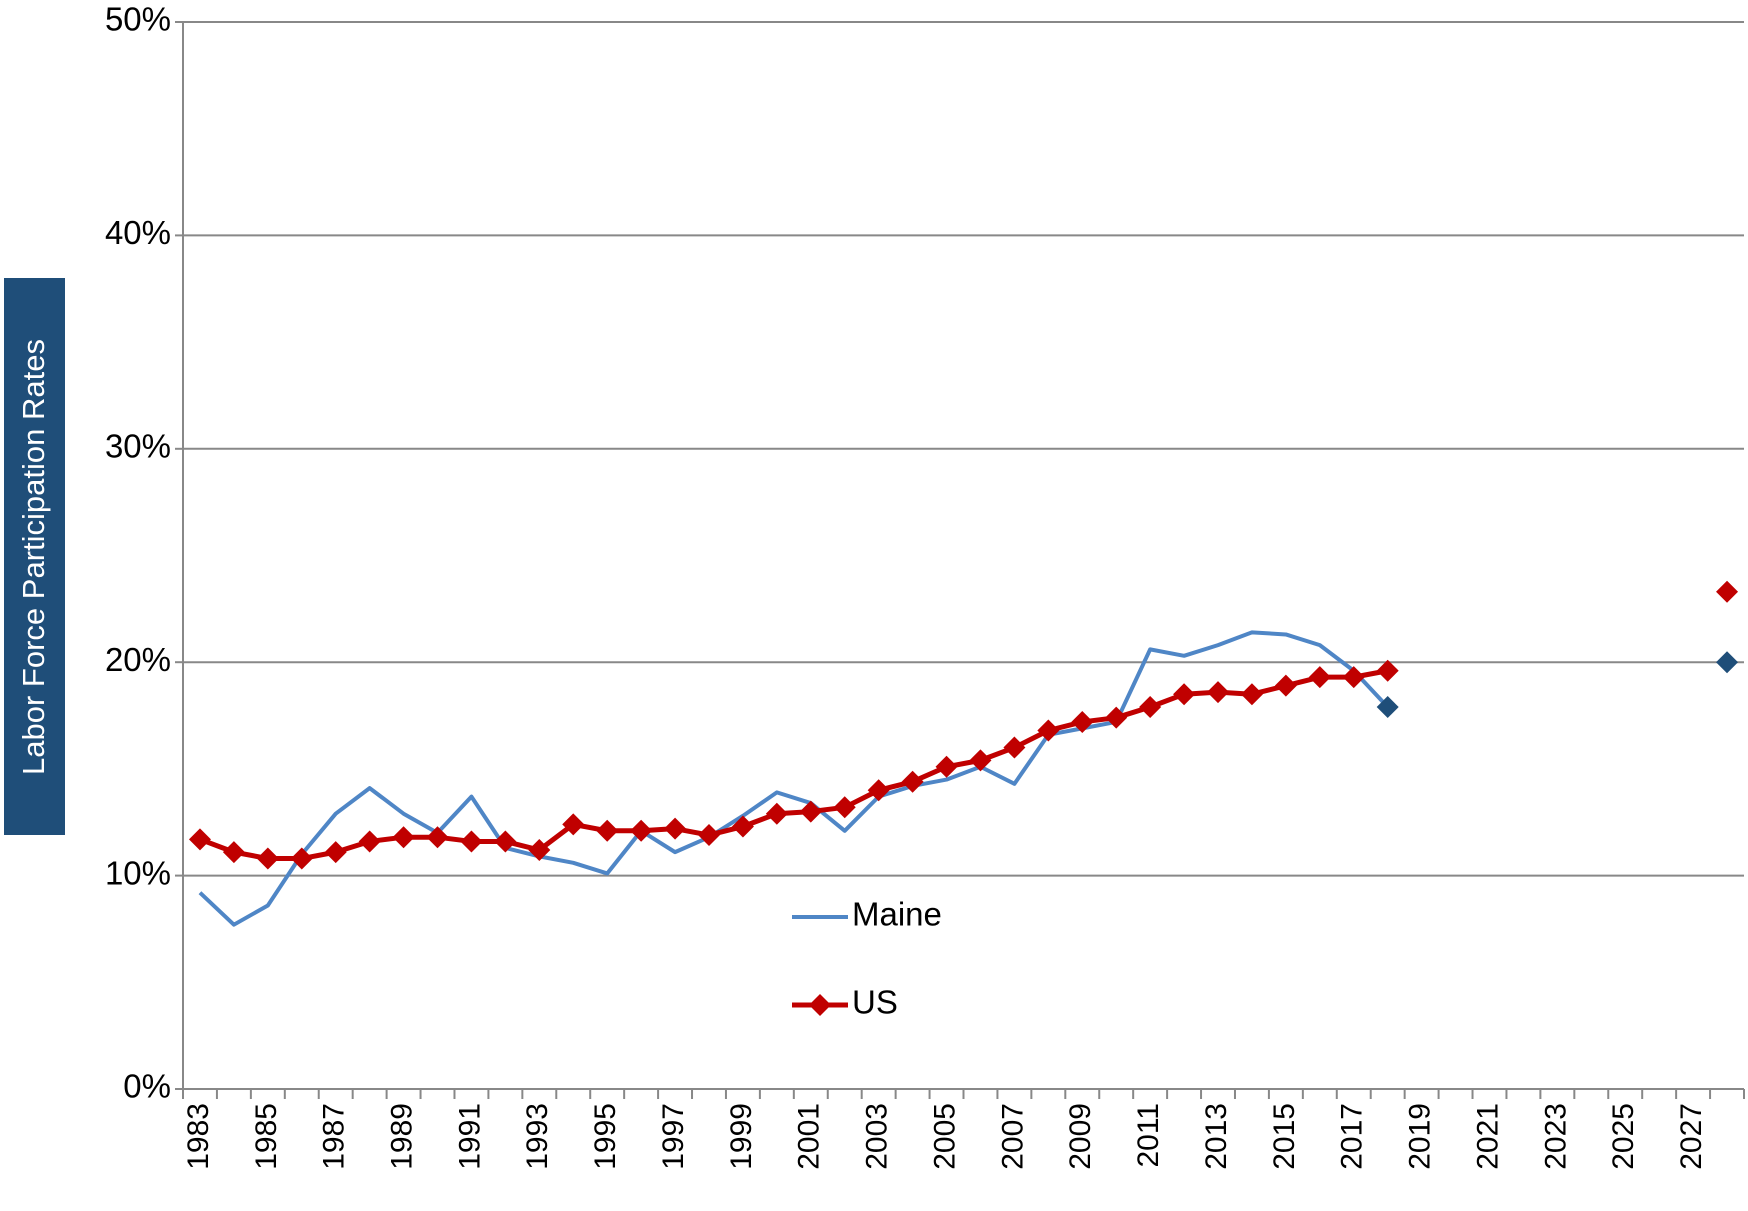 The height and width of the screenshot is (1211, 1748). I want to click on x-tick-label: 1989, so click(401, 1136).